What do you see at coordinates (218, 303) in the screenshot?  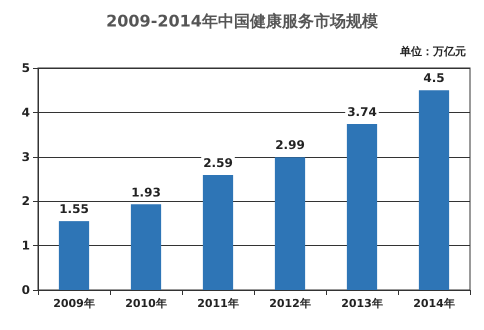 I see `x-tick-label: 2011年` at bounding box center [218, 303].